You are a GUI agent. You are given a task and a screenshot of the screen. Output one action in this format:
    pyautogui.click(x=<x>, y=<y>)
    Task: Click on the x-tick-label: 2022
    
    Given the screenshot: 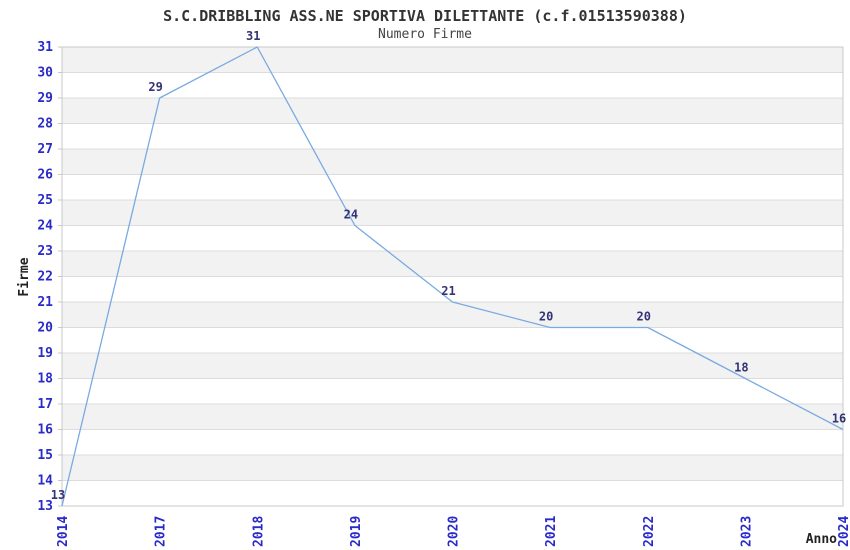 What is the action you would take?
    pyautogui.click(x=649, y=531)
    